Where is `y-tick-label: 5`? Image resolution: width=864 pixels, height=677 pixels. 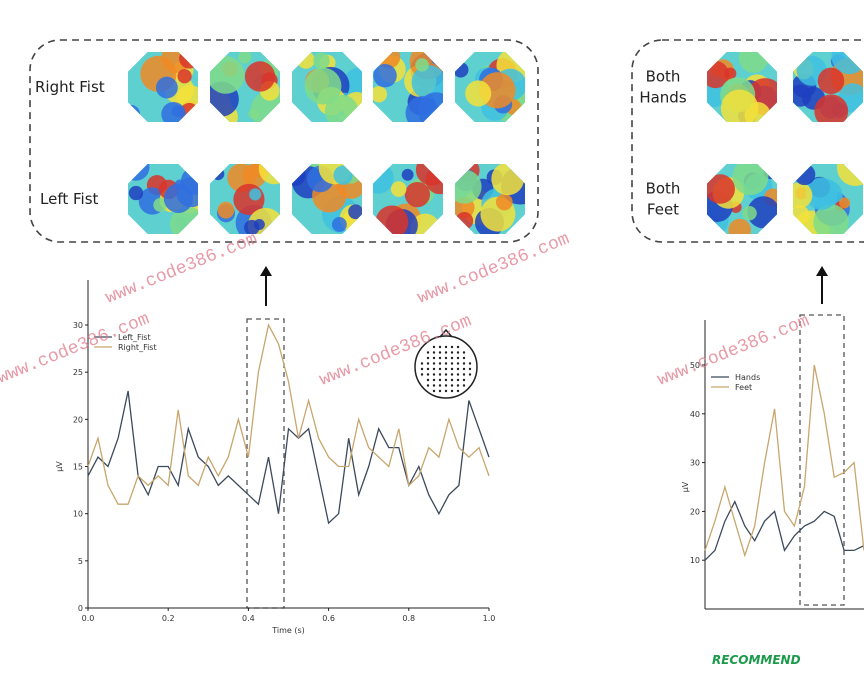
y-tick-label: 5 is located at coordinates (80, 561).